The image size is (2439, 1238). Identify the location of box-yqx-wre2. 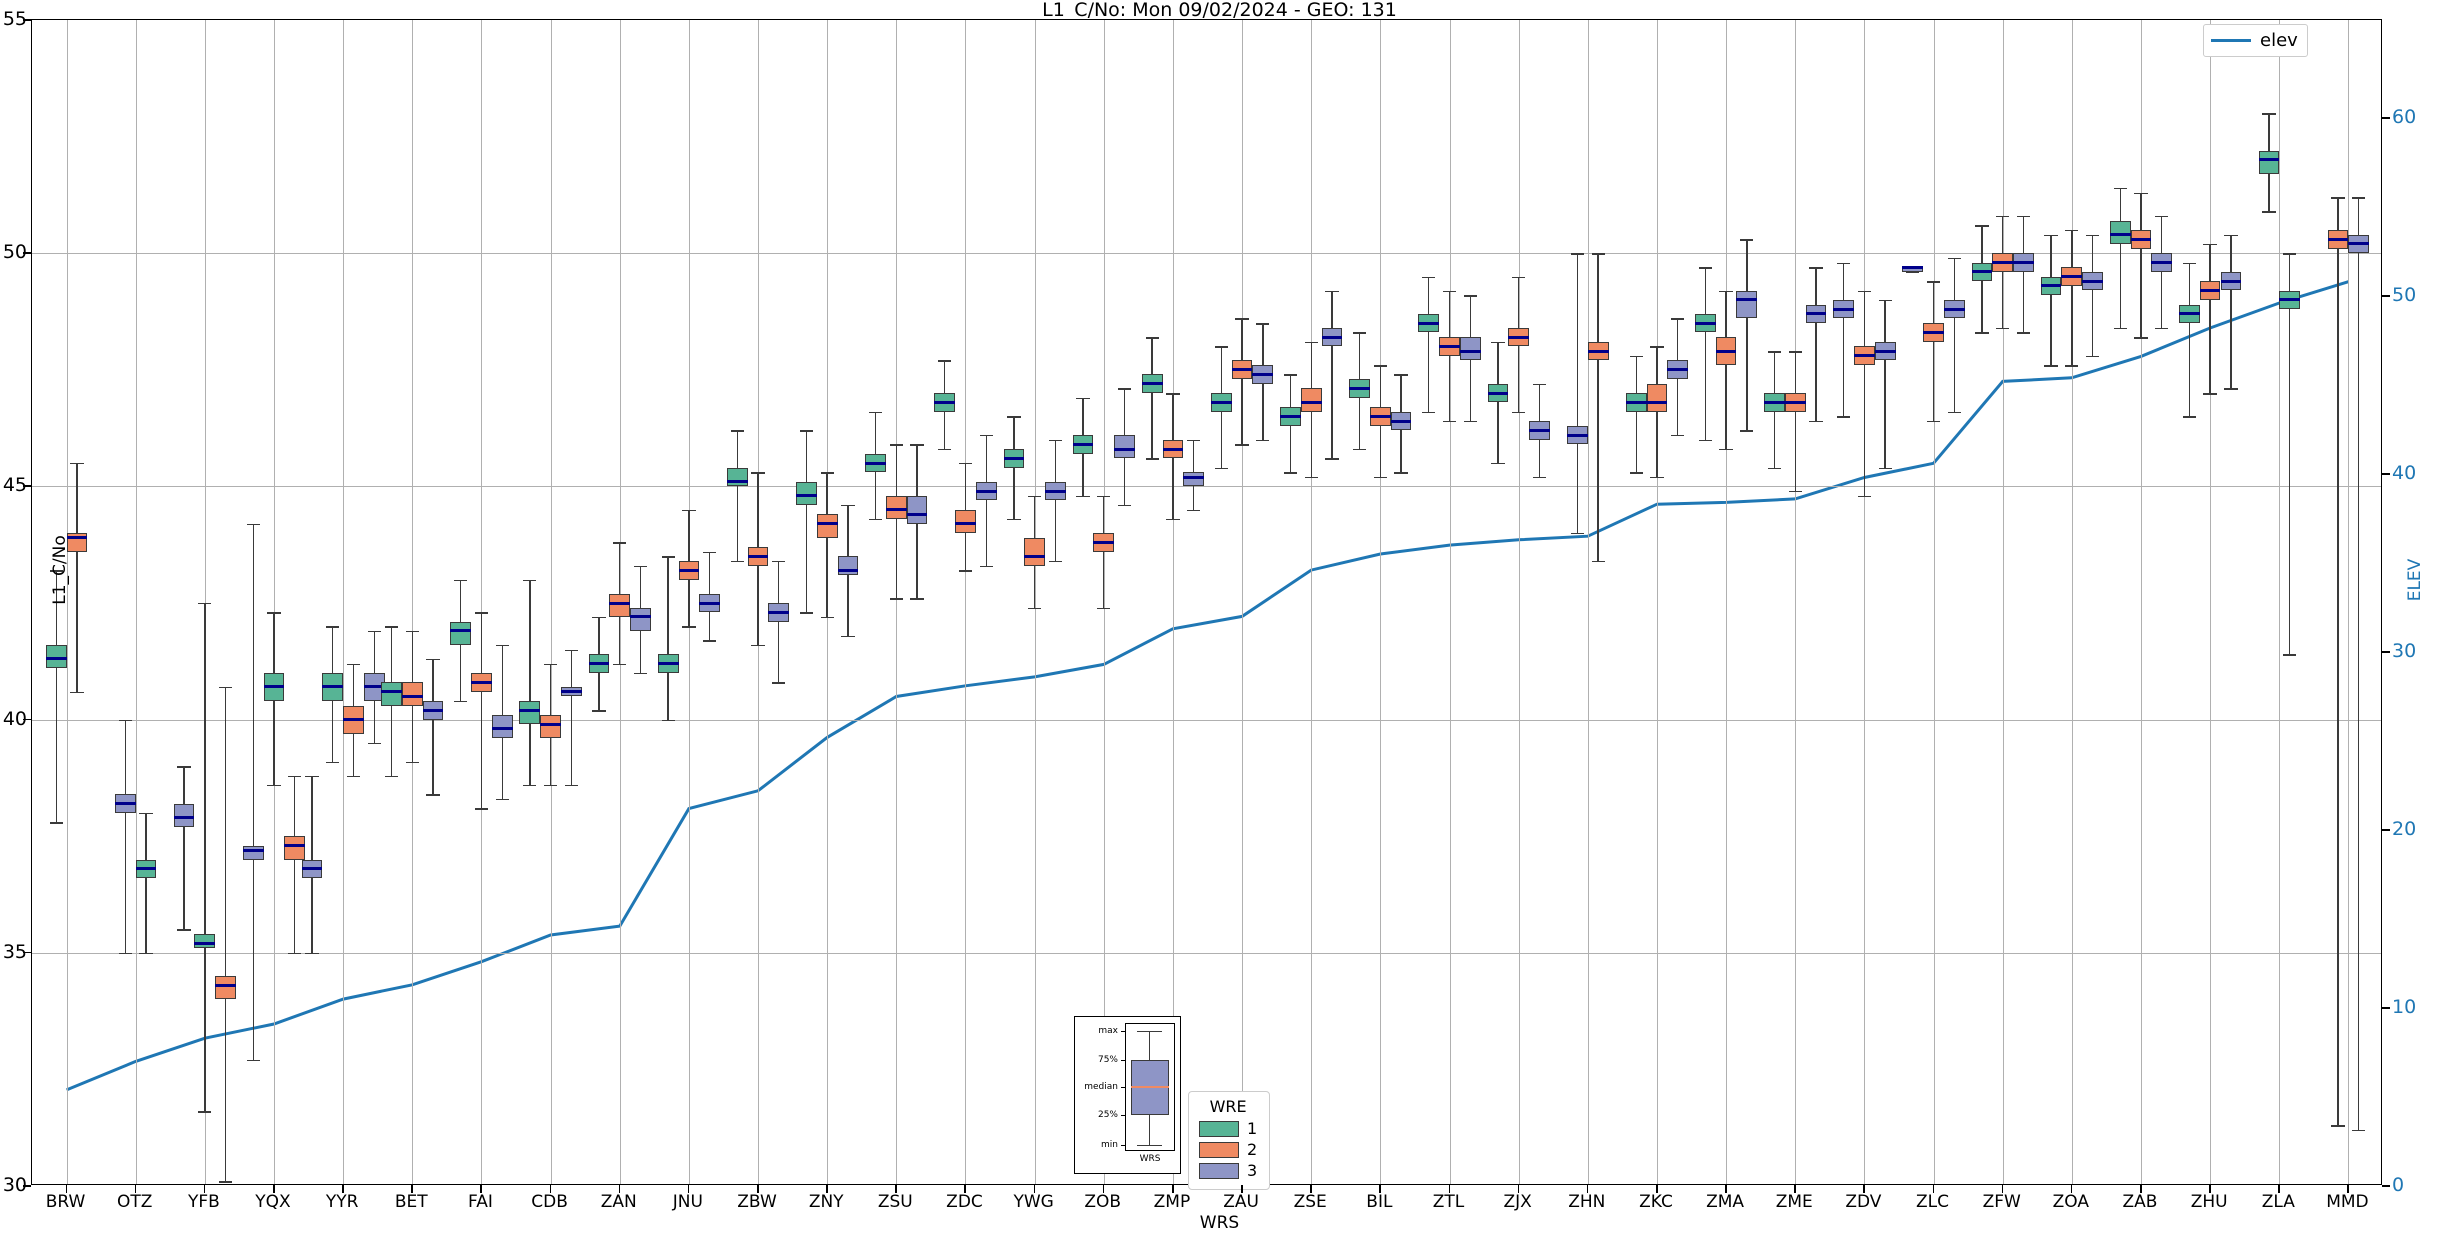
(295, 848).